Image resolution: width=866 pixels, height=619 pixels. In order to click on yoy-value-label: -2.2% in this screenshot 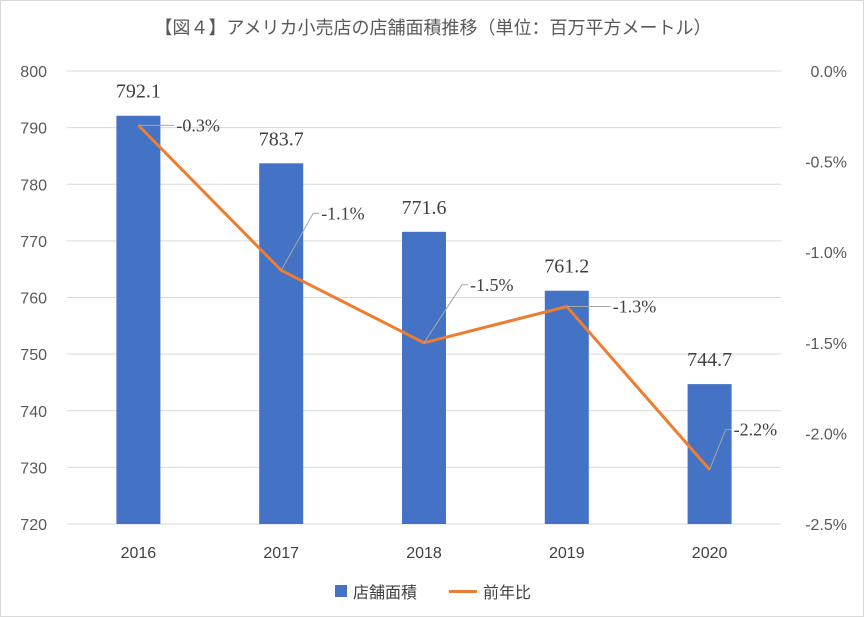, I will do `click(756, 430)`.